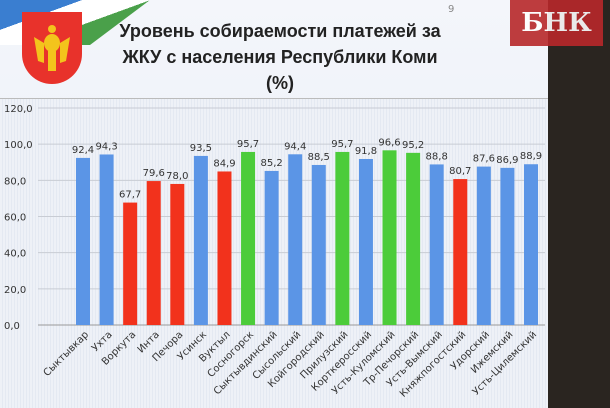  Describe the element at coordinates (18, 145) in the screenshot. I see `y-tick-label: 100,0` at that location.